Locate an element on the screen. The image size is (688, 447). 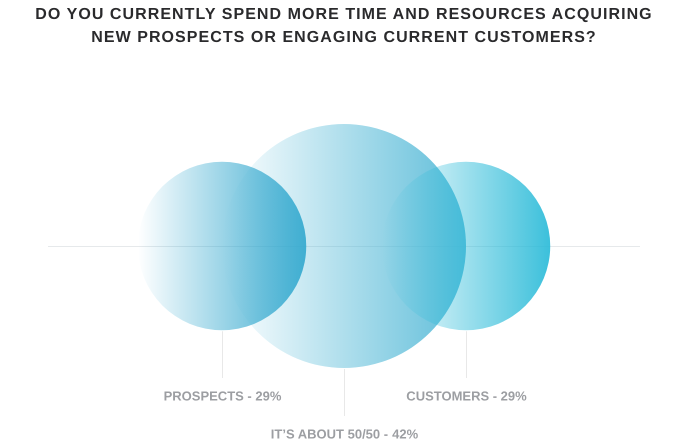
text: DO YOU CURRENTLY SPEND MORE TIME AND RESOURCES ACQUIRING NEW PROSPECTS OR ENGAGING CURRENT CUSTOMERS? is located at coordinates (344, 26).